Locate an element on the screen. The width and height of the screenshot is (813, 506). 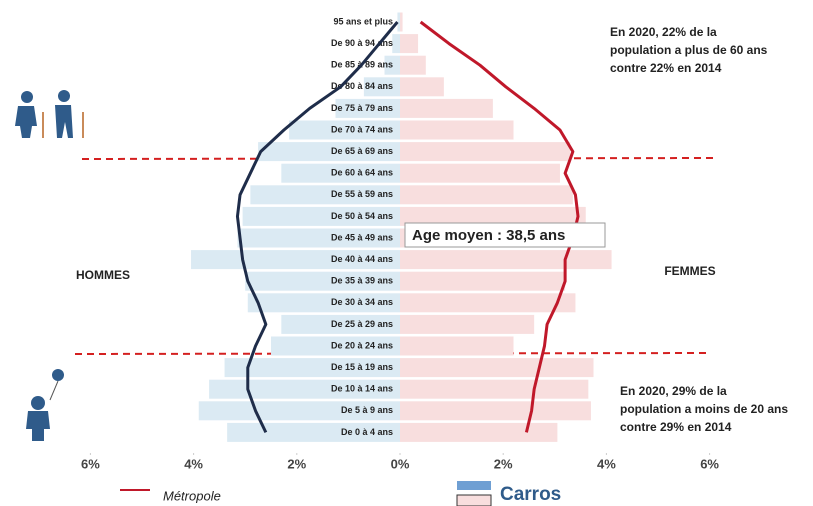
annotation: population a moins de 20 ans is located at coordinates (704, 409).